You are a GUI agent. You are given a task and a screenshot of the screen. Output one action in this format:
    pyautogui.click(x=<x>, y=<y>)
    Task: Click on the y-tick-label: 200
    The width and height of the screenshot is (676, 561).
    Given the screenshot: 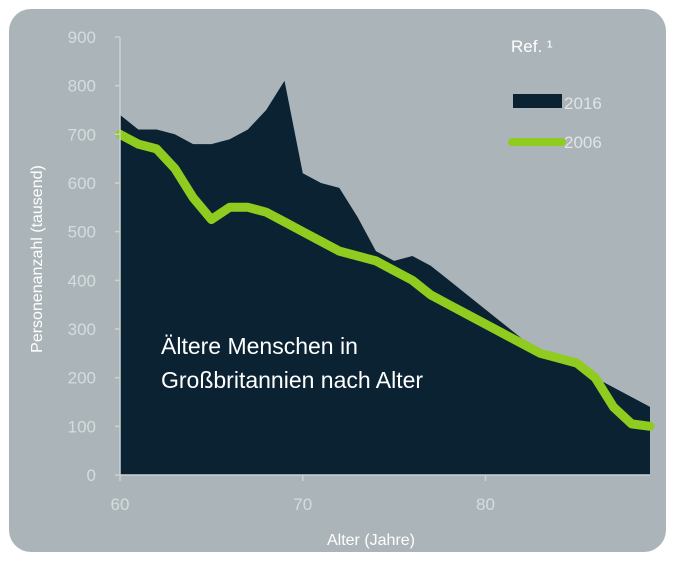 What is the action you would take?
    pyautogui.click(x=82, y=378)
    